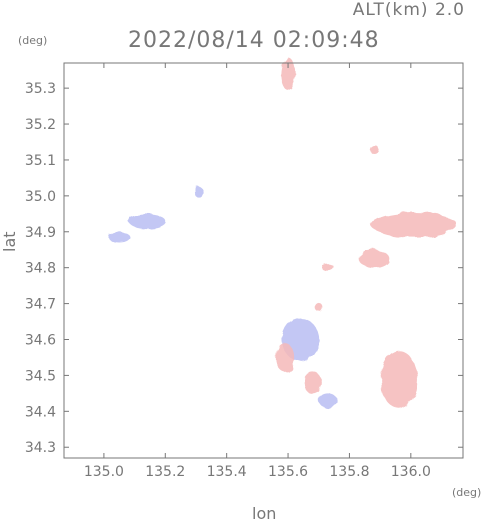 Image resolution: width=491 pixels, height=523 pixels. Describe the element at coordinates (408, 10) in the screenshot. I see `altitude-label: ALT(km) 2.0` at that location.